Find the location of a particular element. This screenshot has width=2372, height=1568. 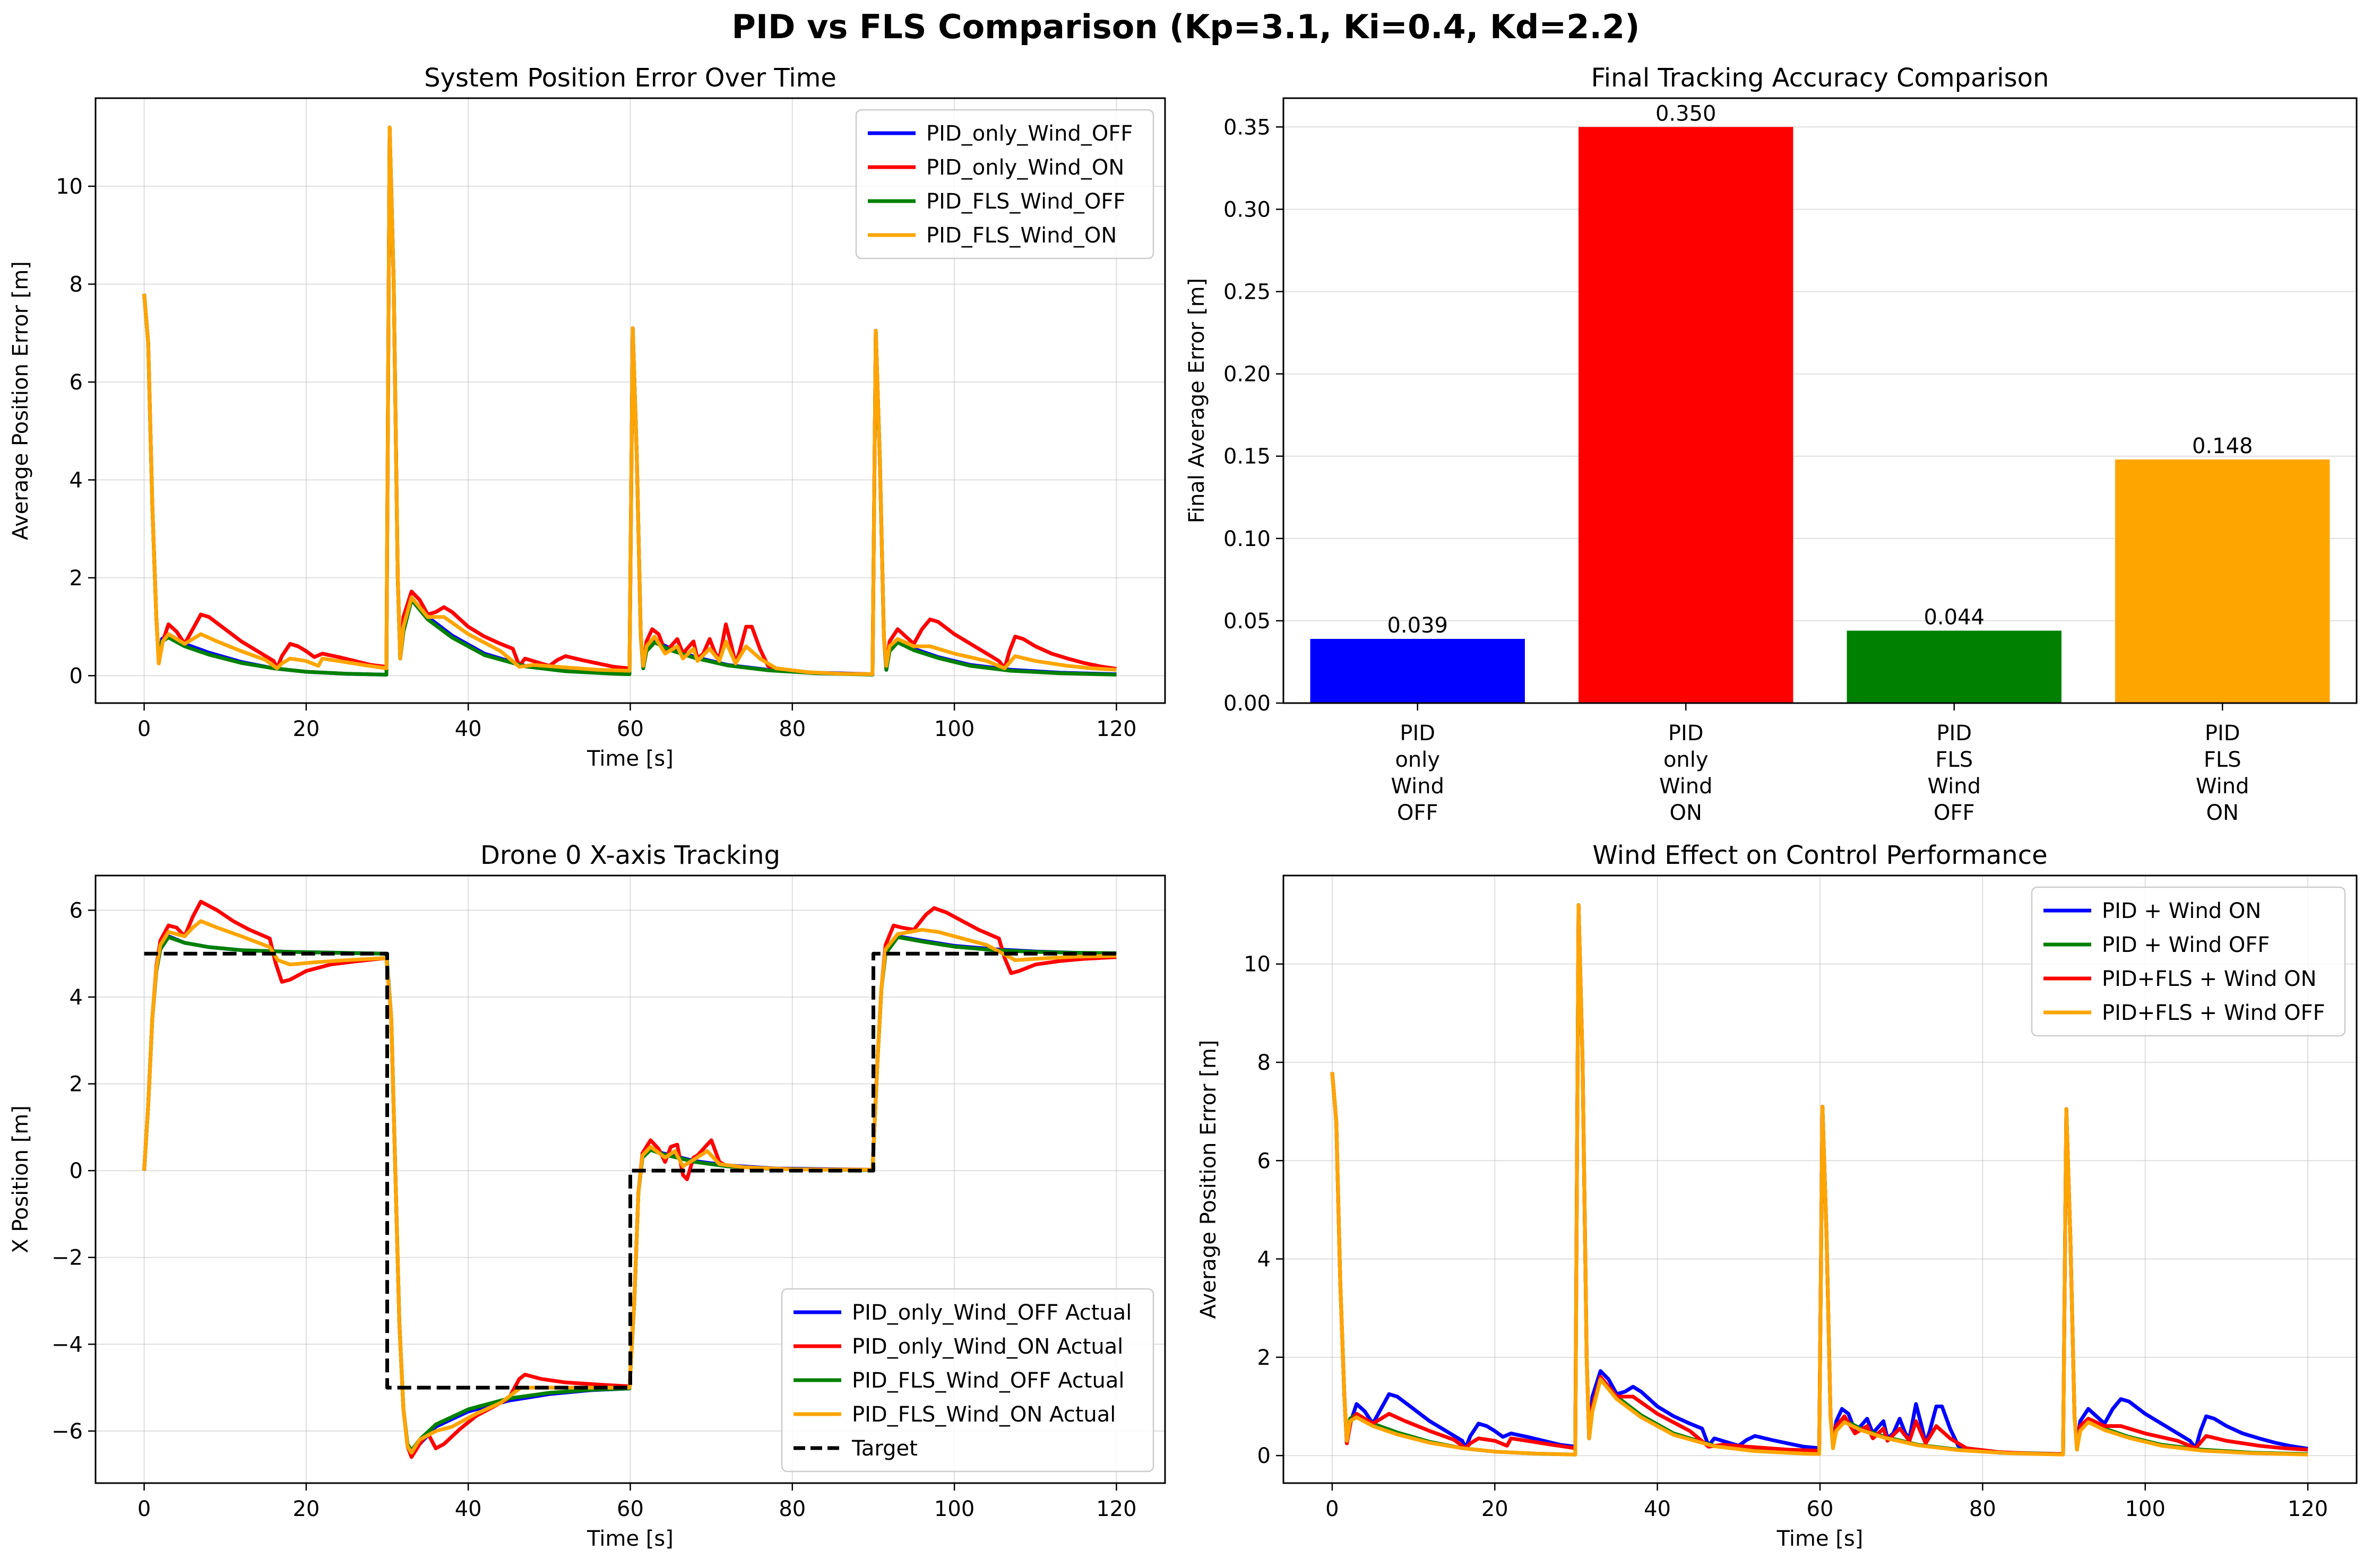

y-tick-label: −6 is located at coordinates (67, 1431).